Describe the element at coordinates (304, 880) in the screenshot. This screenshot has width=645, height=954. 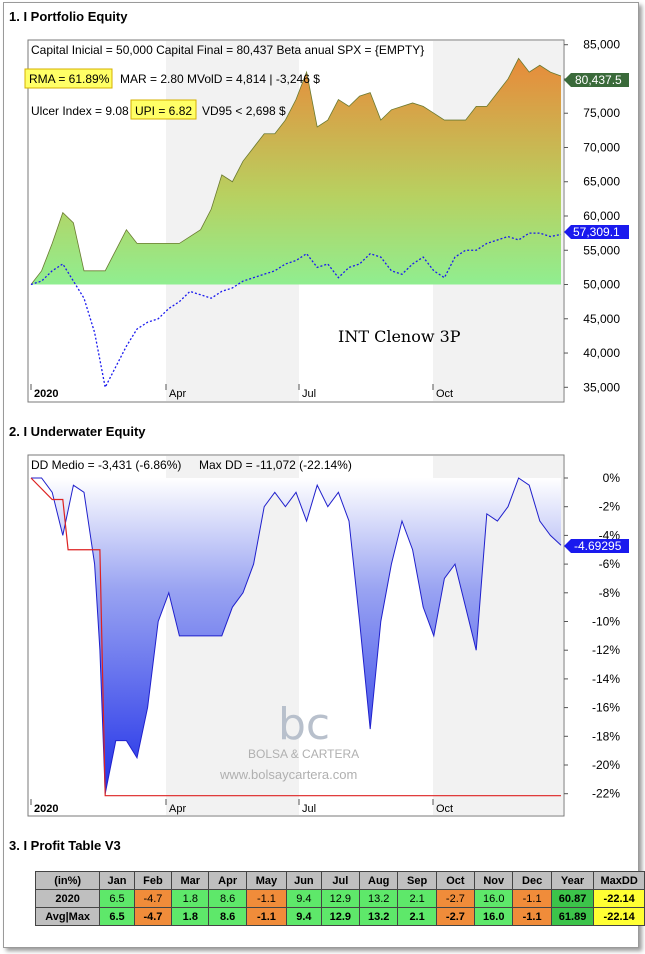
I see `column-header: Jun` at that location.